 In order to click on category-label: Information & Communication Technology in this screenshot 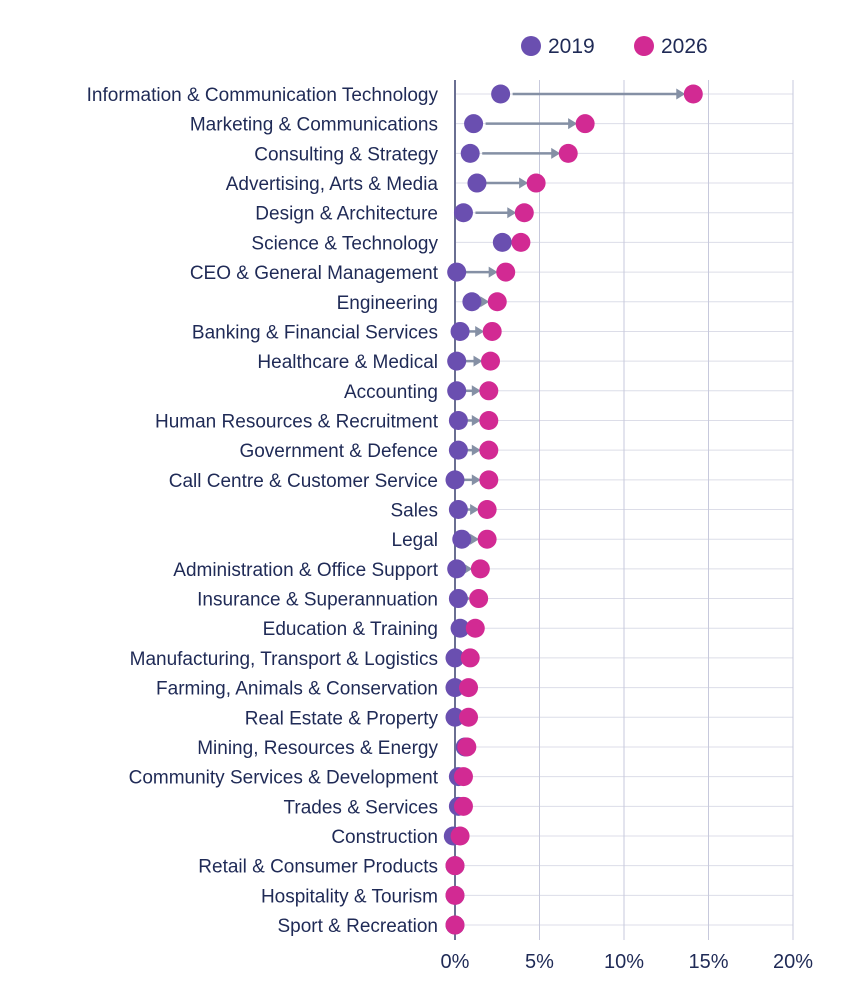, I will do `click(263, 95)`.